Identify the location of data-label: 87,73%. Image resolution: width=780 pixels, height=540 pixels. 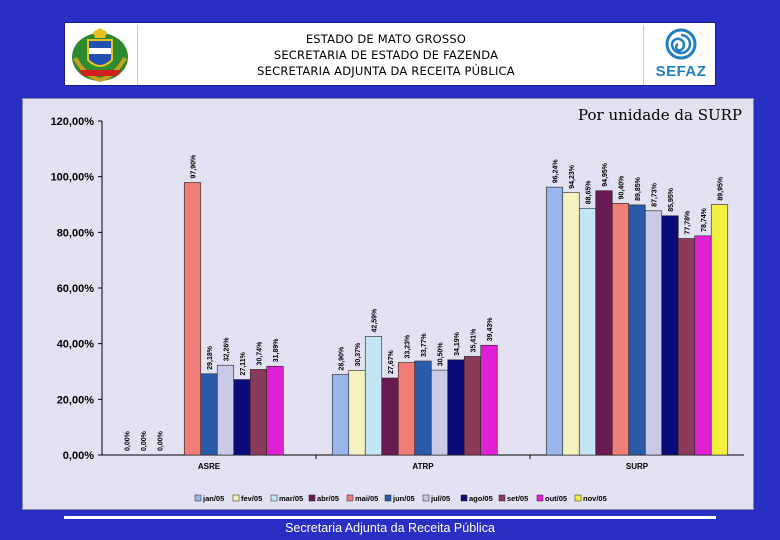
(655, 194).